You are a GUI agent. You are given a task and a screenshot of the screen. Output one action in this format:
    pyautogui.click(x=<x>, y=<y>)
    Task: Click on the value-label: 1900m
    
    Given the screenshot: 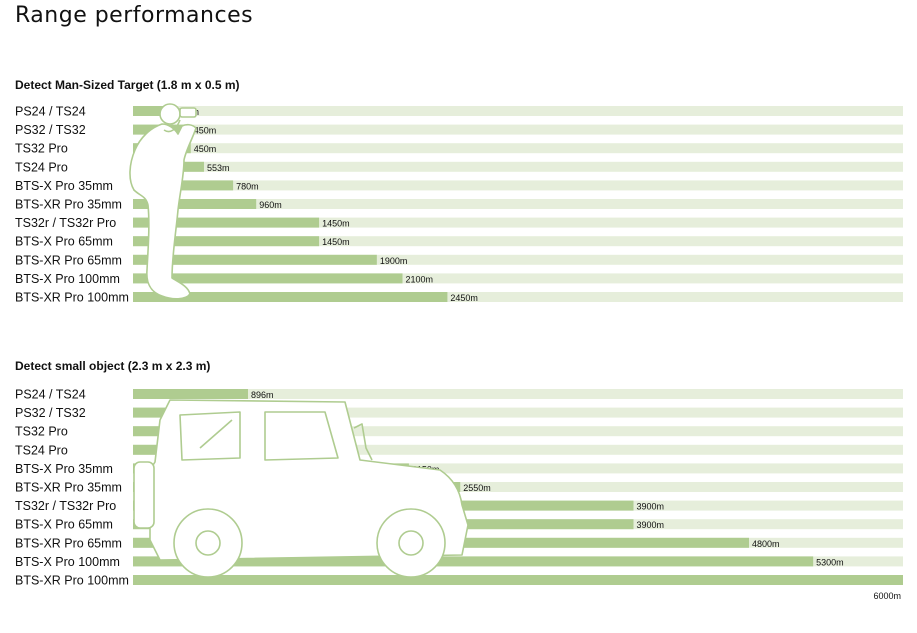 What is the action you would take?
    pyautogui.click(x=394, y=261)
    